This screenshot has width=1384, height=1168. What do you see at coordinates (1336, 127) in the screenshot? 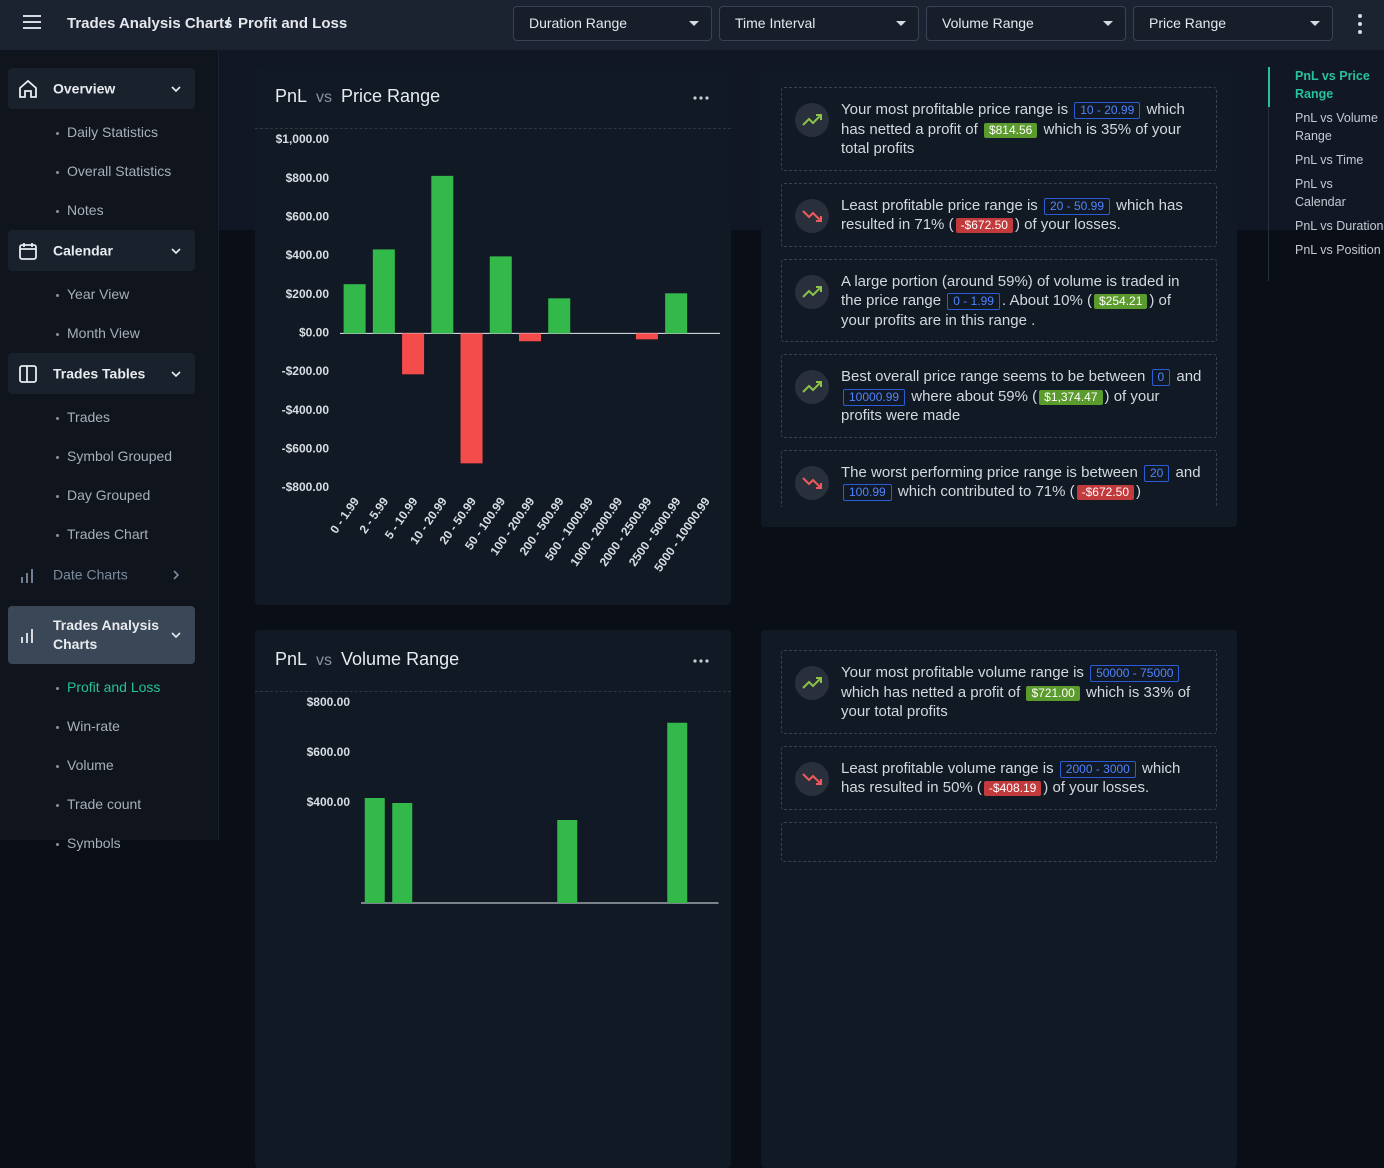
I see `toc-link: PnL vs Volume Range` at bounding box center [1336, 127].